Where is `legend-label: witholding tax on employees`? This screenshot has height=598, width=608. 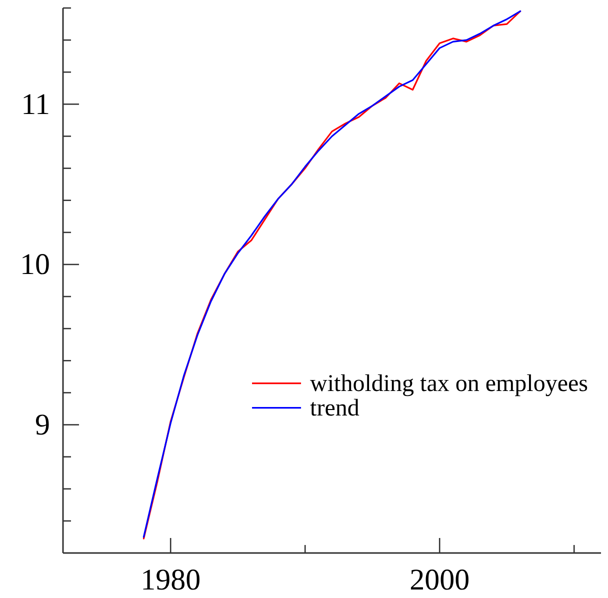 legend-label: witholding tax on employees is located at coordinates (449, 383).